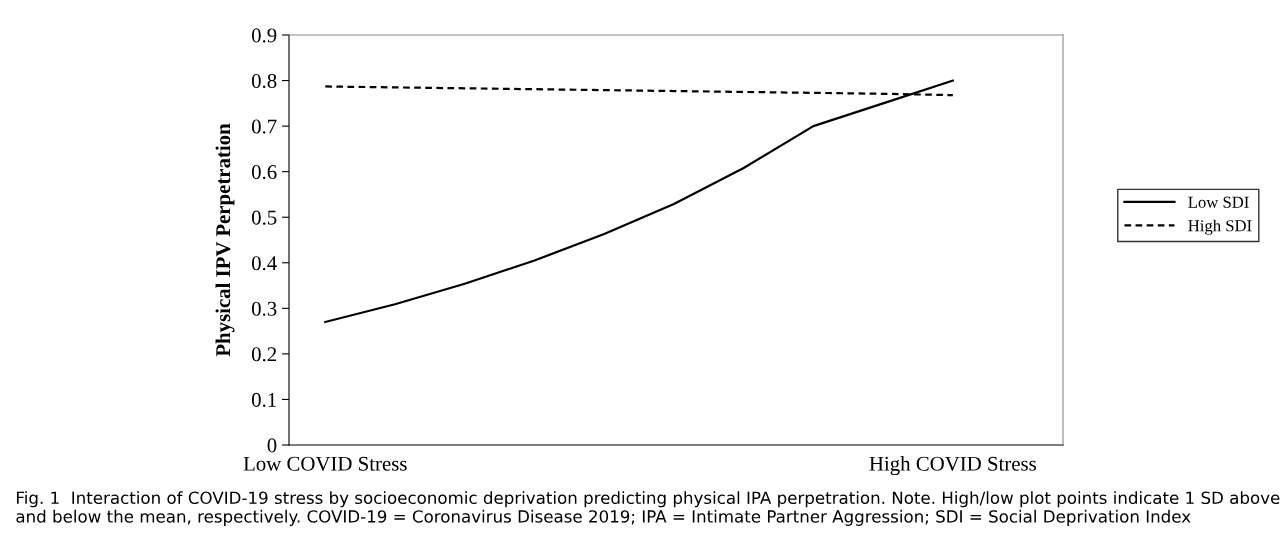  Describe the element at coordinates (264, 354) in the screenshot. I see `y-tick-label: 0.2` at that location.